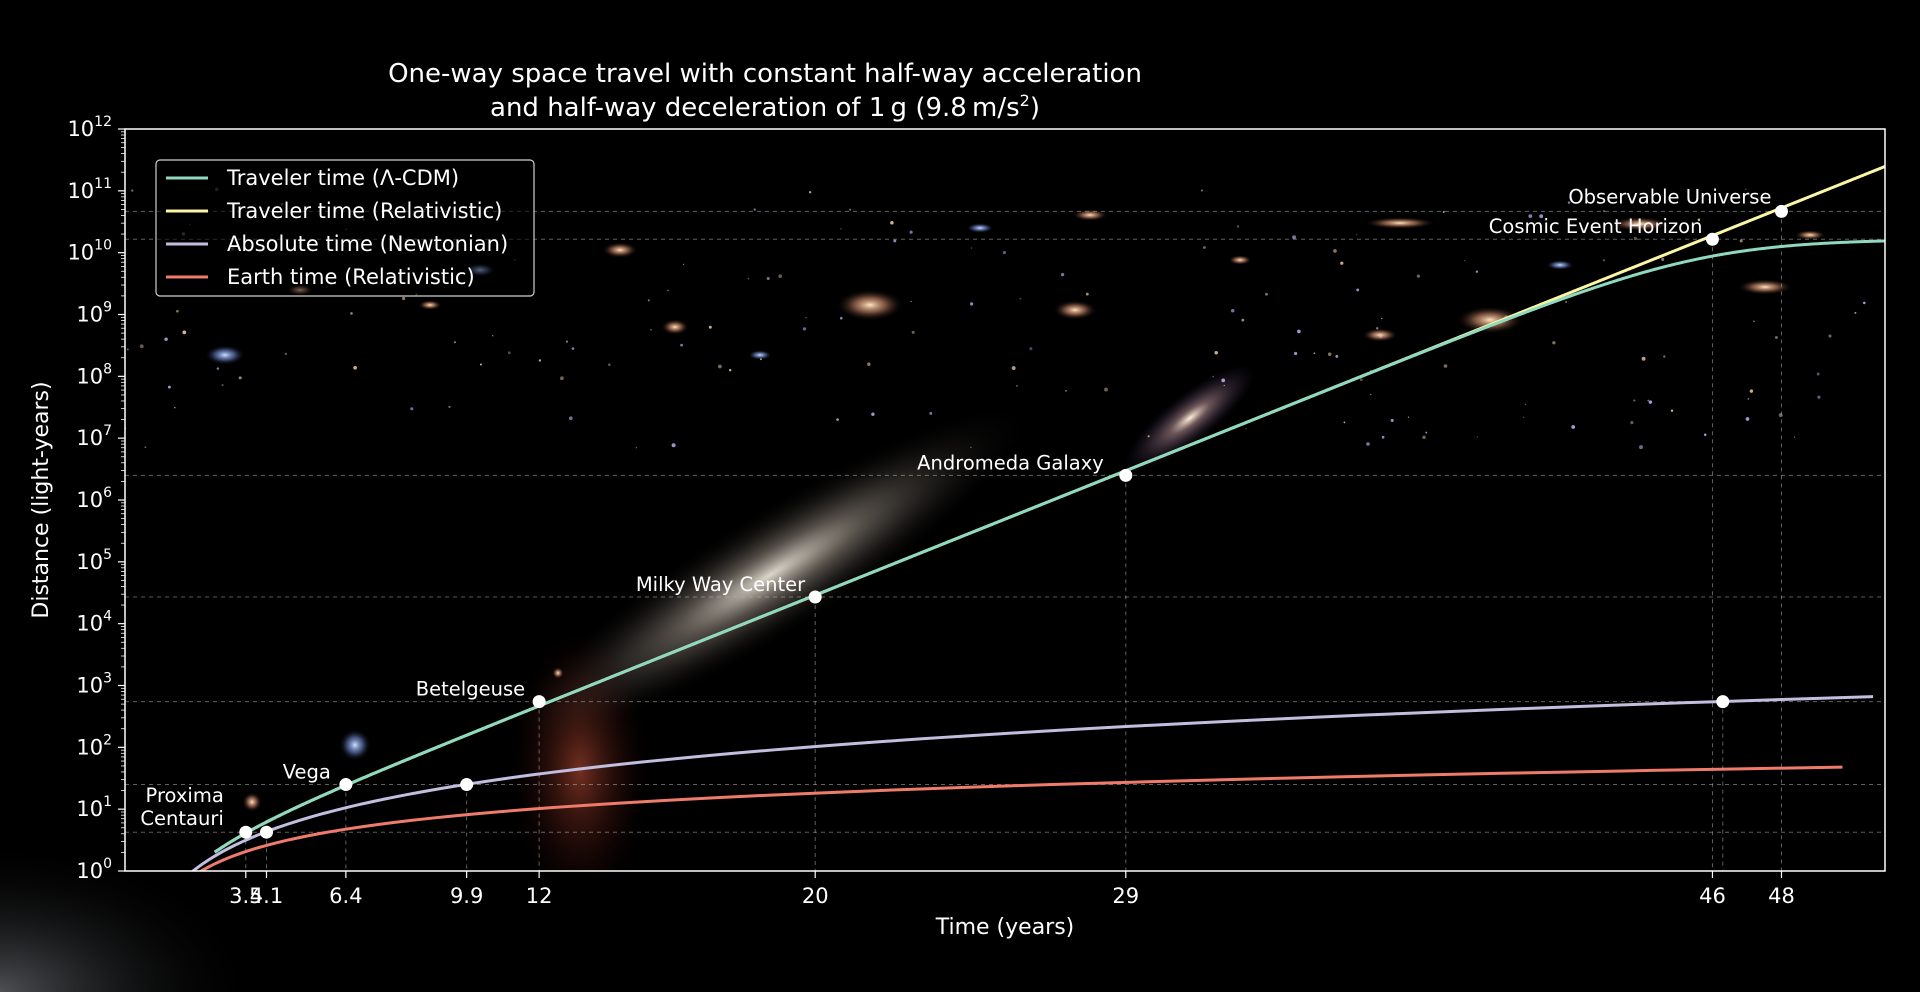 The image size is (1920, 992). I want to click on destination-label: Andromeda Galaxy, so click(1010, 462).